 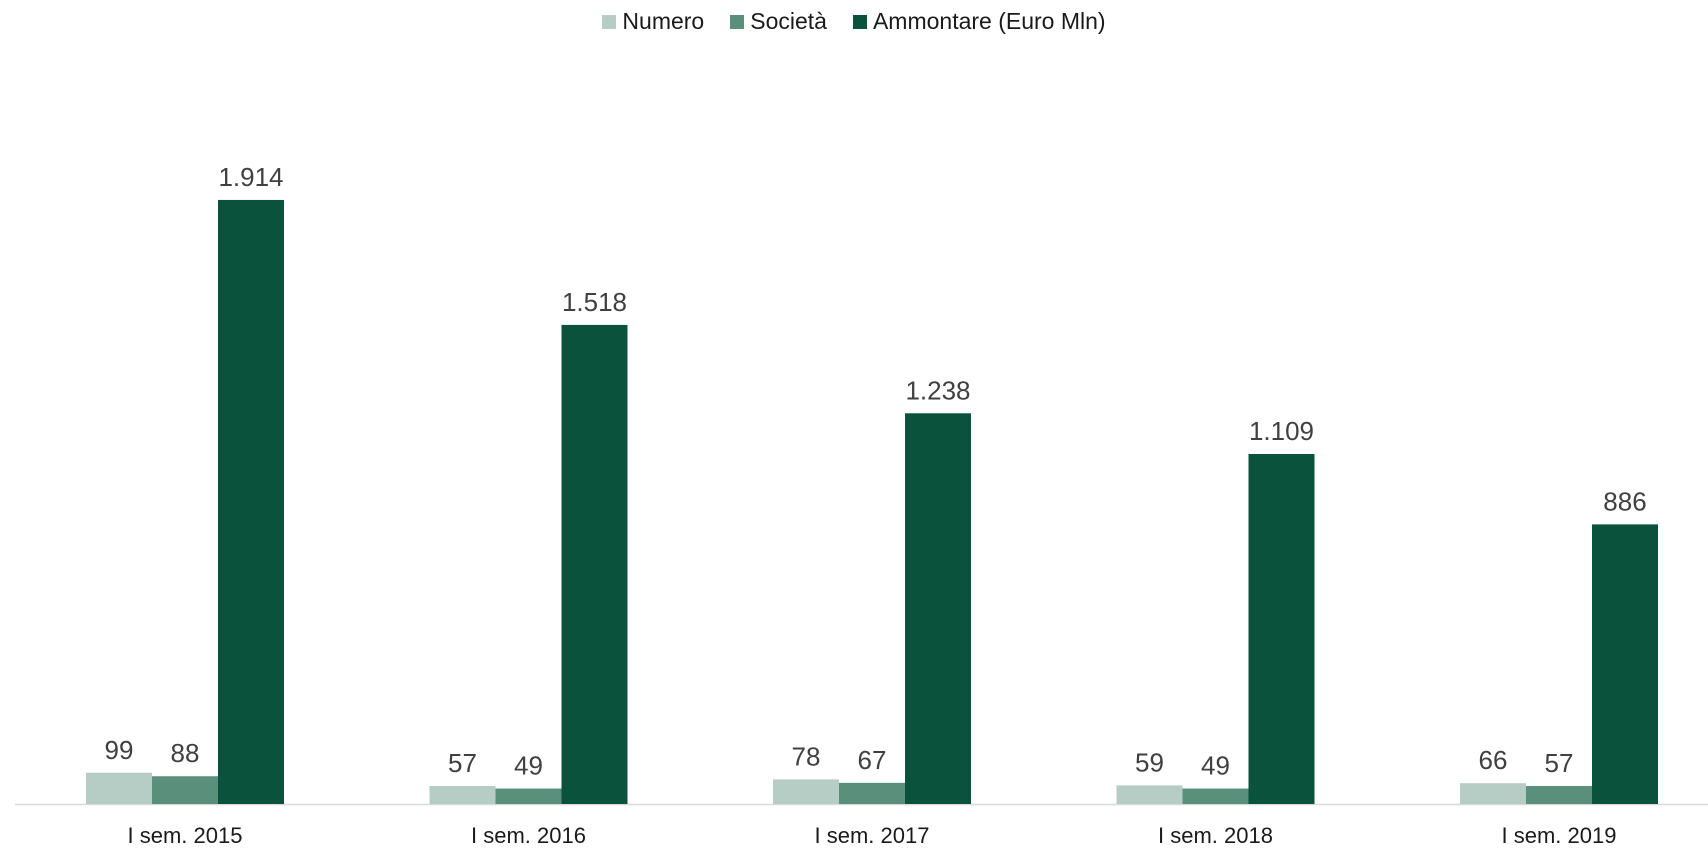 What do you see at coordinates (1281, 431) in the screenshot?
I see `data-label-2-3: 1.109` at bounding box center [1281, 431].